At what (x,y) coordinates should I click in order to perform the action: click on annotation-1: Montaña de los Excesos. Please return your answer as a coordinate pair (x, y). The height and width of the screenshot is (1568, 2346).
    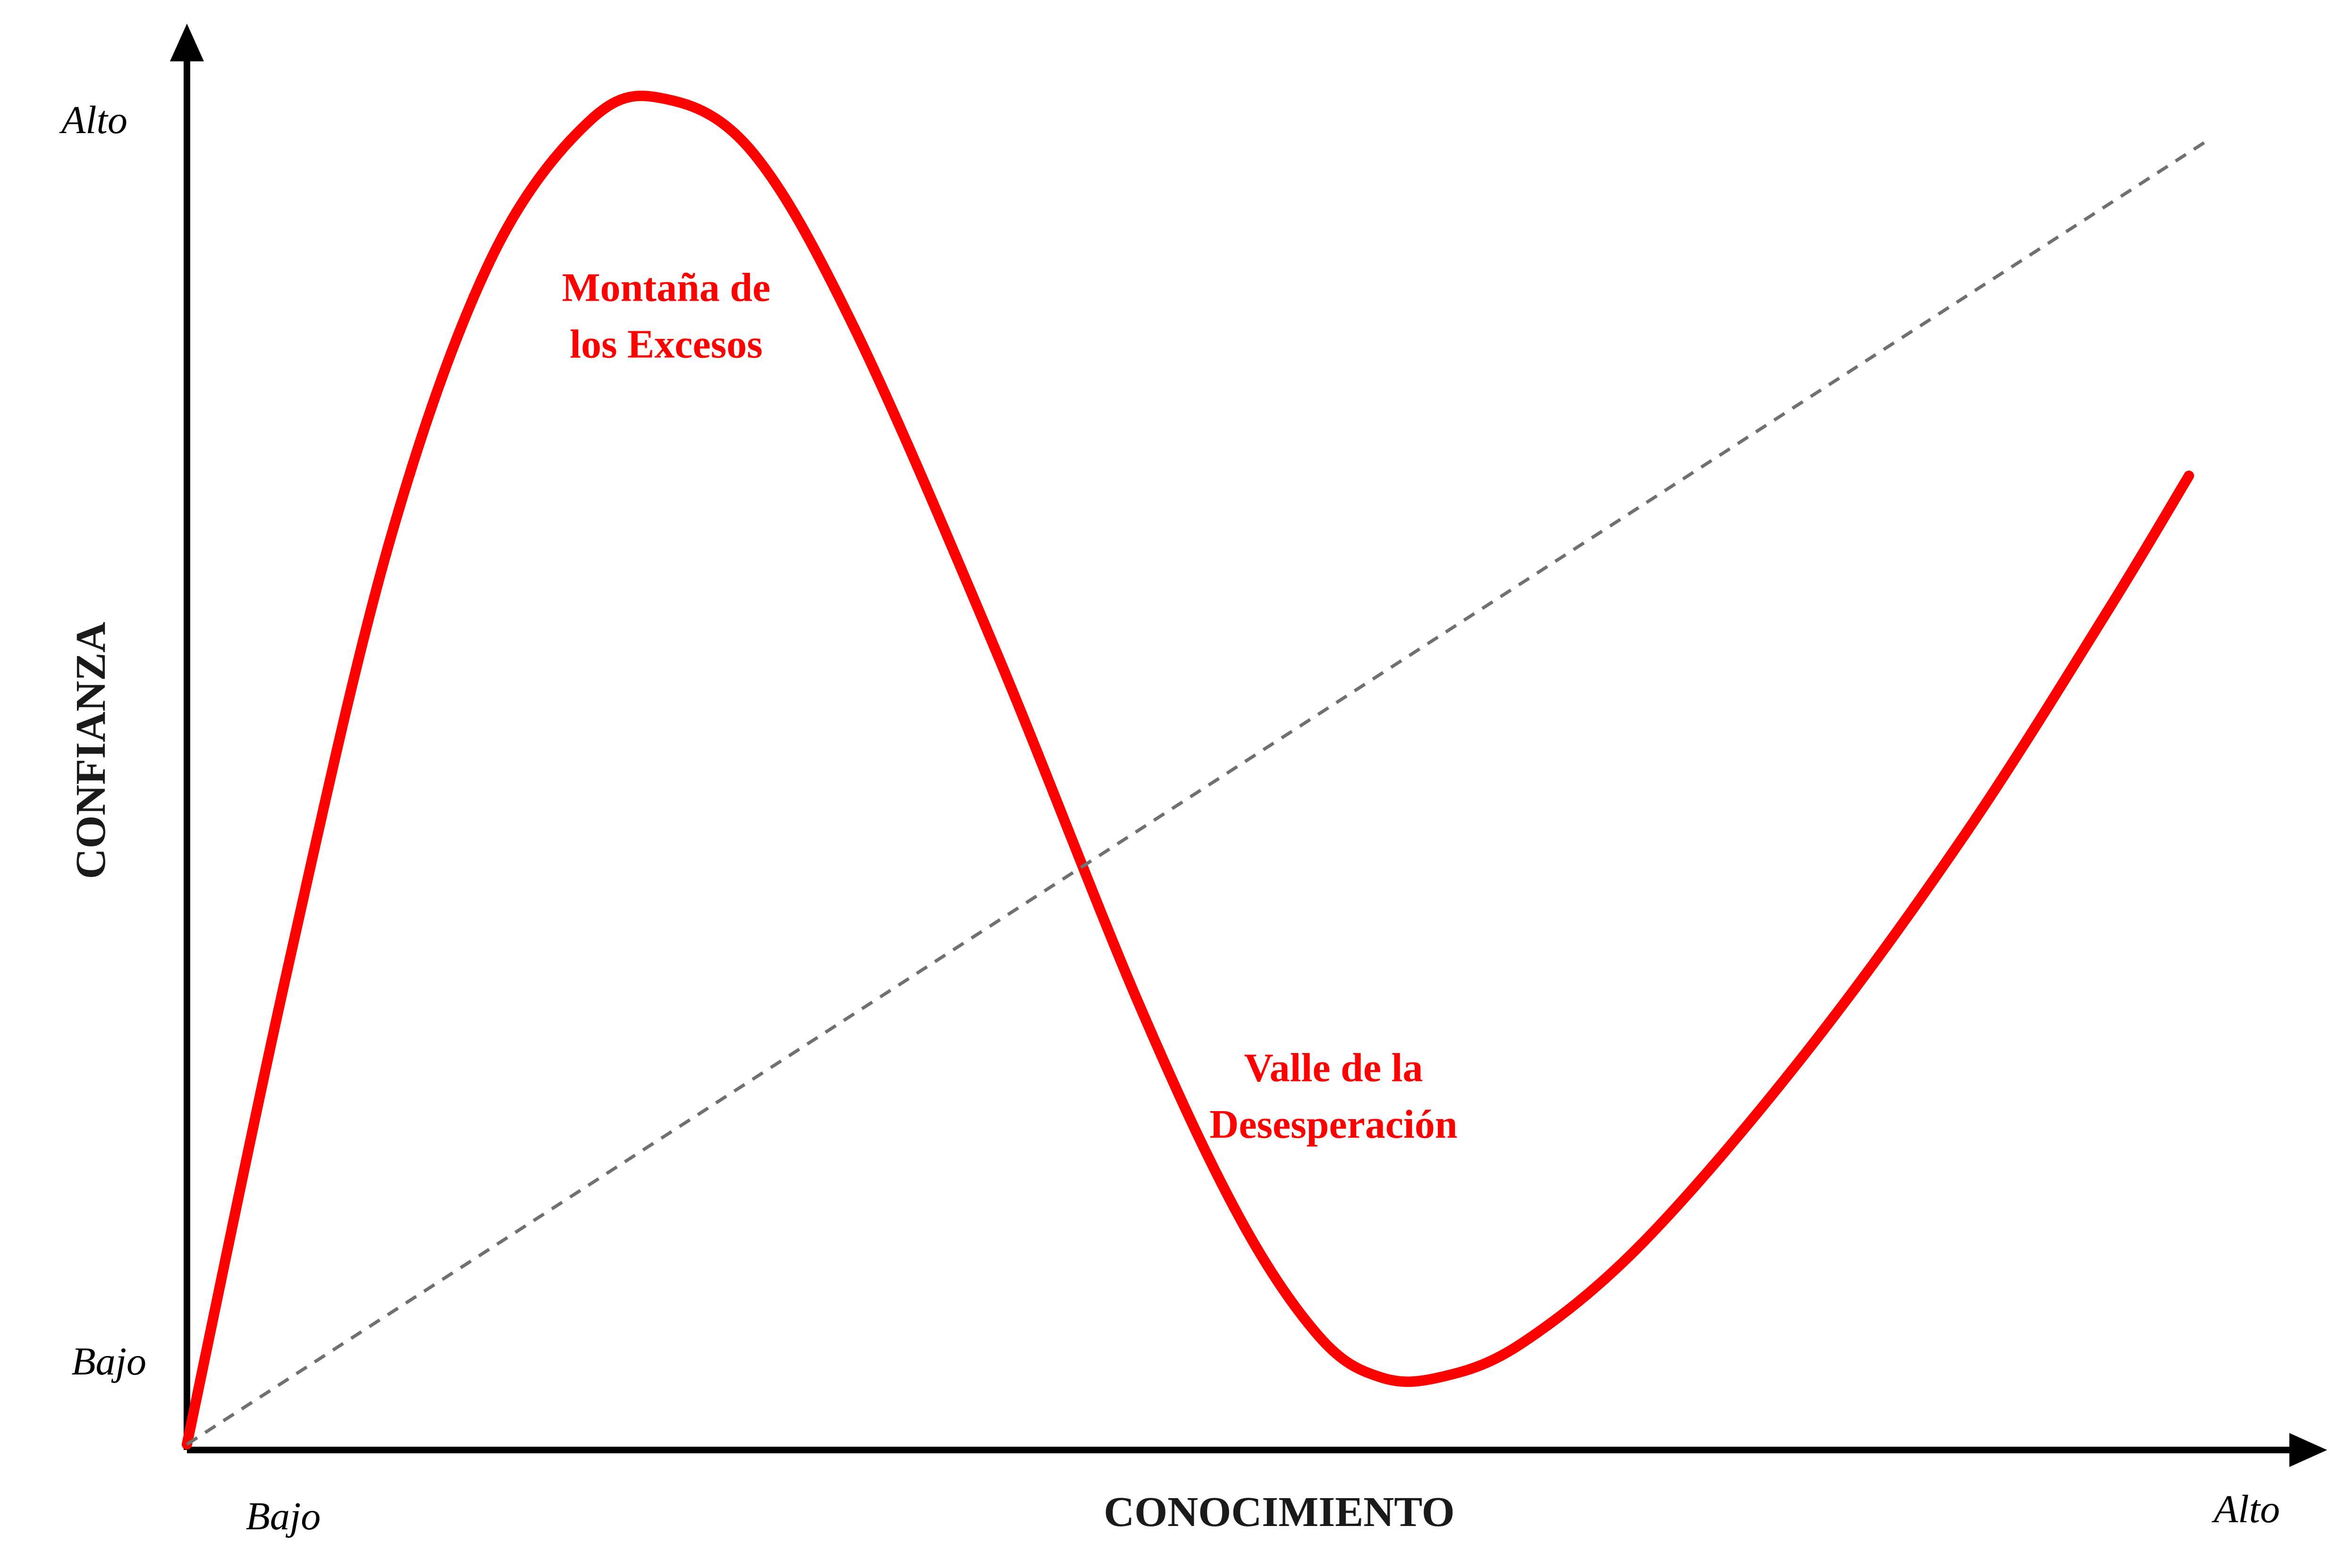
    Looking at the image, I should click on (666, 316).